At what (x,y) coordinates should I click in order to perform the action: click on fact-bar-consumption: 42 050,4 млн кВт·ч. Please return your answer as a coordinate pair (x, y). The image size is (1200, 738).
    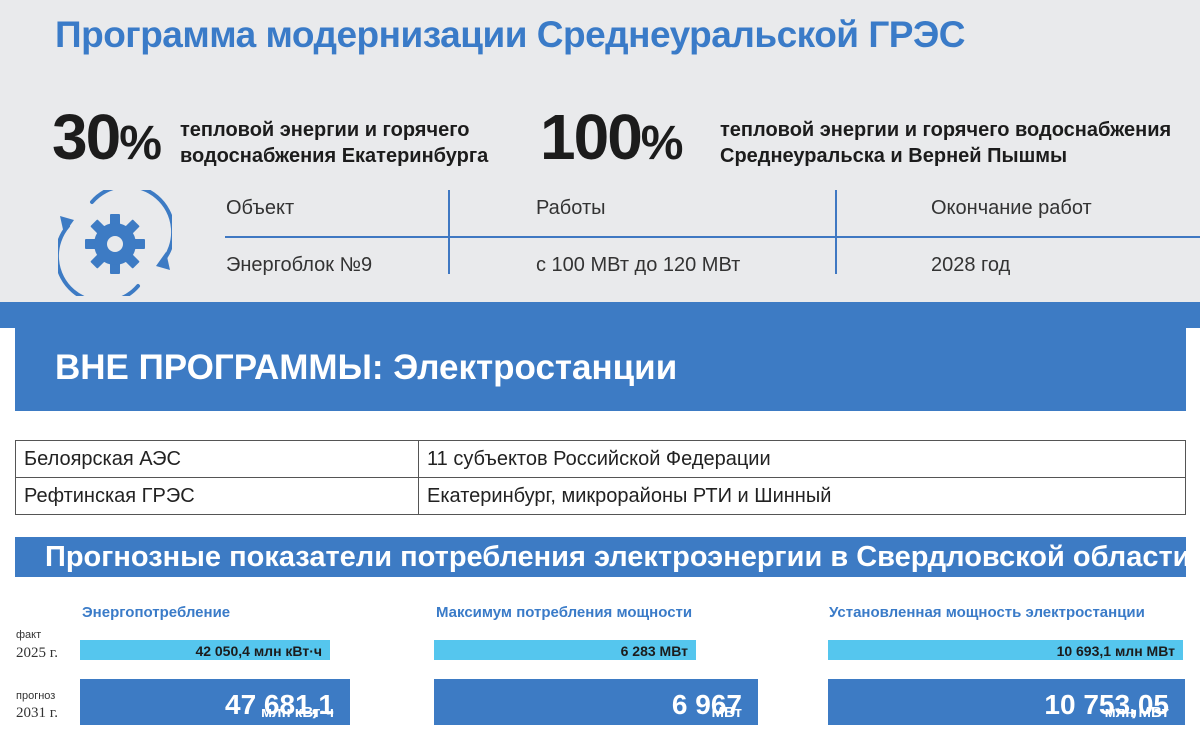
    Looking at the image, I should click on (205, 650).